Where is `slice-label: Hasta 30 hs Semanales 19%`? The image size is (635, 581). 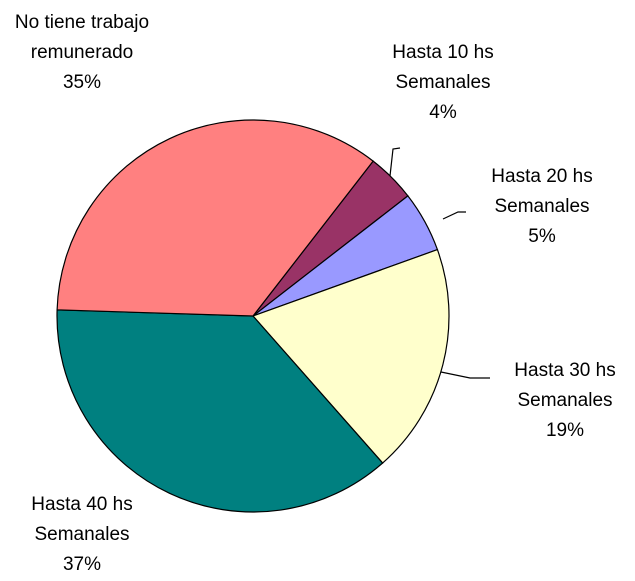 slice-label: Hasta 30 hs Semanales 19% is located at coordinates (562, 401).